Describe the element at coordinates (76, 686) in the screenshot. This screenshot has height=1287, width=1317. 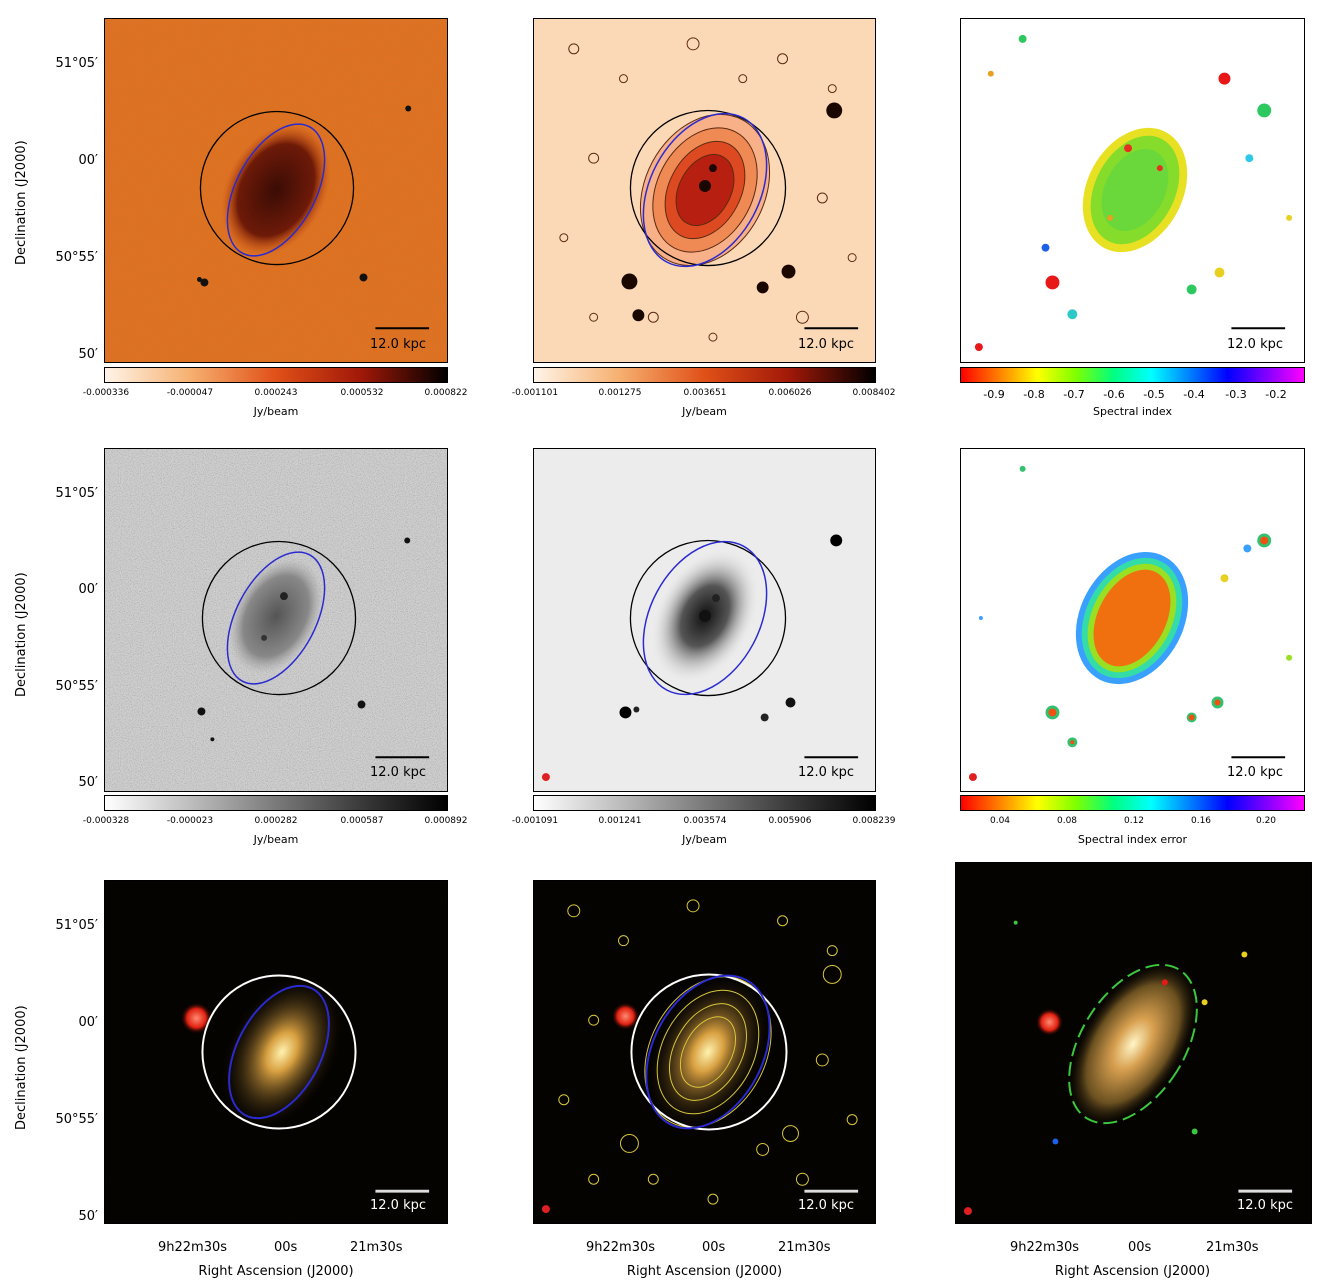
I see `row2-ytick-3: 50°55′` at that location.